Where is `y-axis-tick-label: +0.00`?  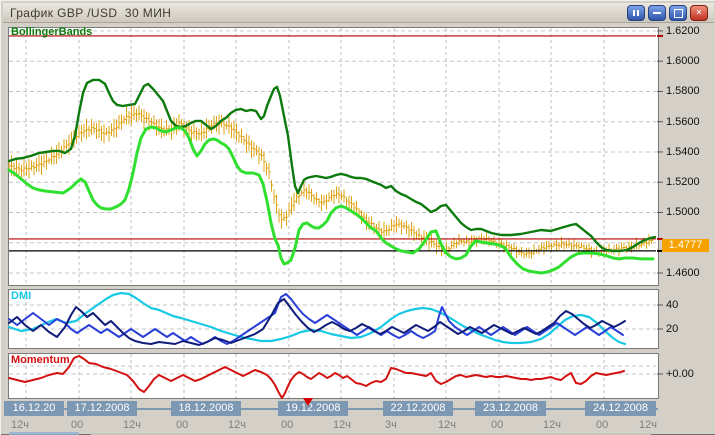
y-axis-tick-label: +0.00 is located at coordinates (680, 374).